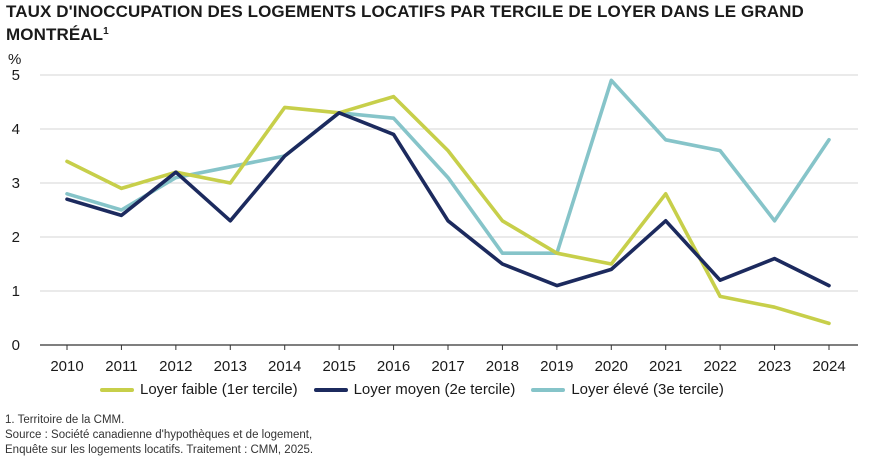 This screenshot has height=460, width=880. I want to click on y-tick-label-1: 1, so click(16, 291).